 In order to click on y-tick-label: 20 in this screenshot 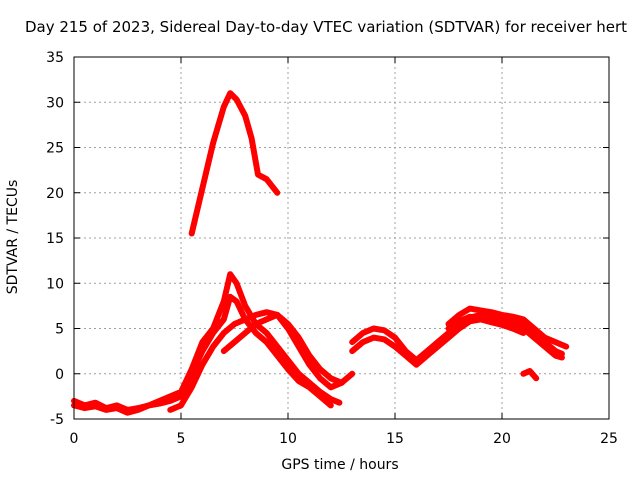, I will do `click(55, 194)`.